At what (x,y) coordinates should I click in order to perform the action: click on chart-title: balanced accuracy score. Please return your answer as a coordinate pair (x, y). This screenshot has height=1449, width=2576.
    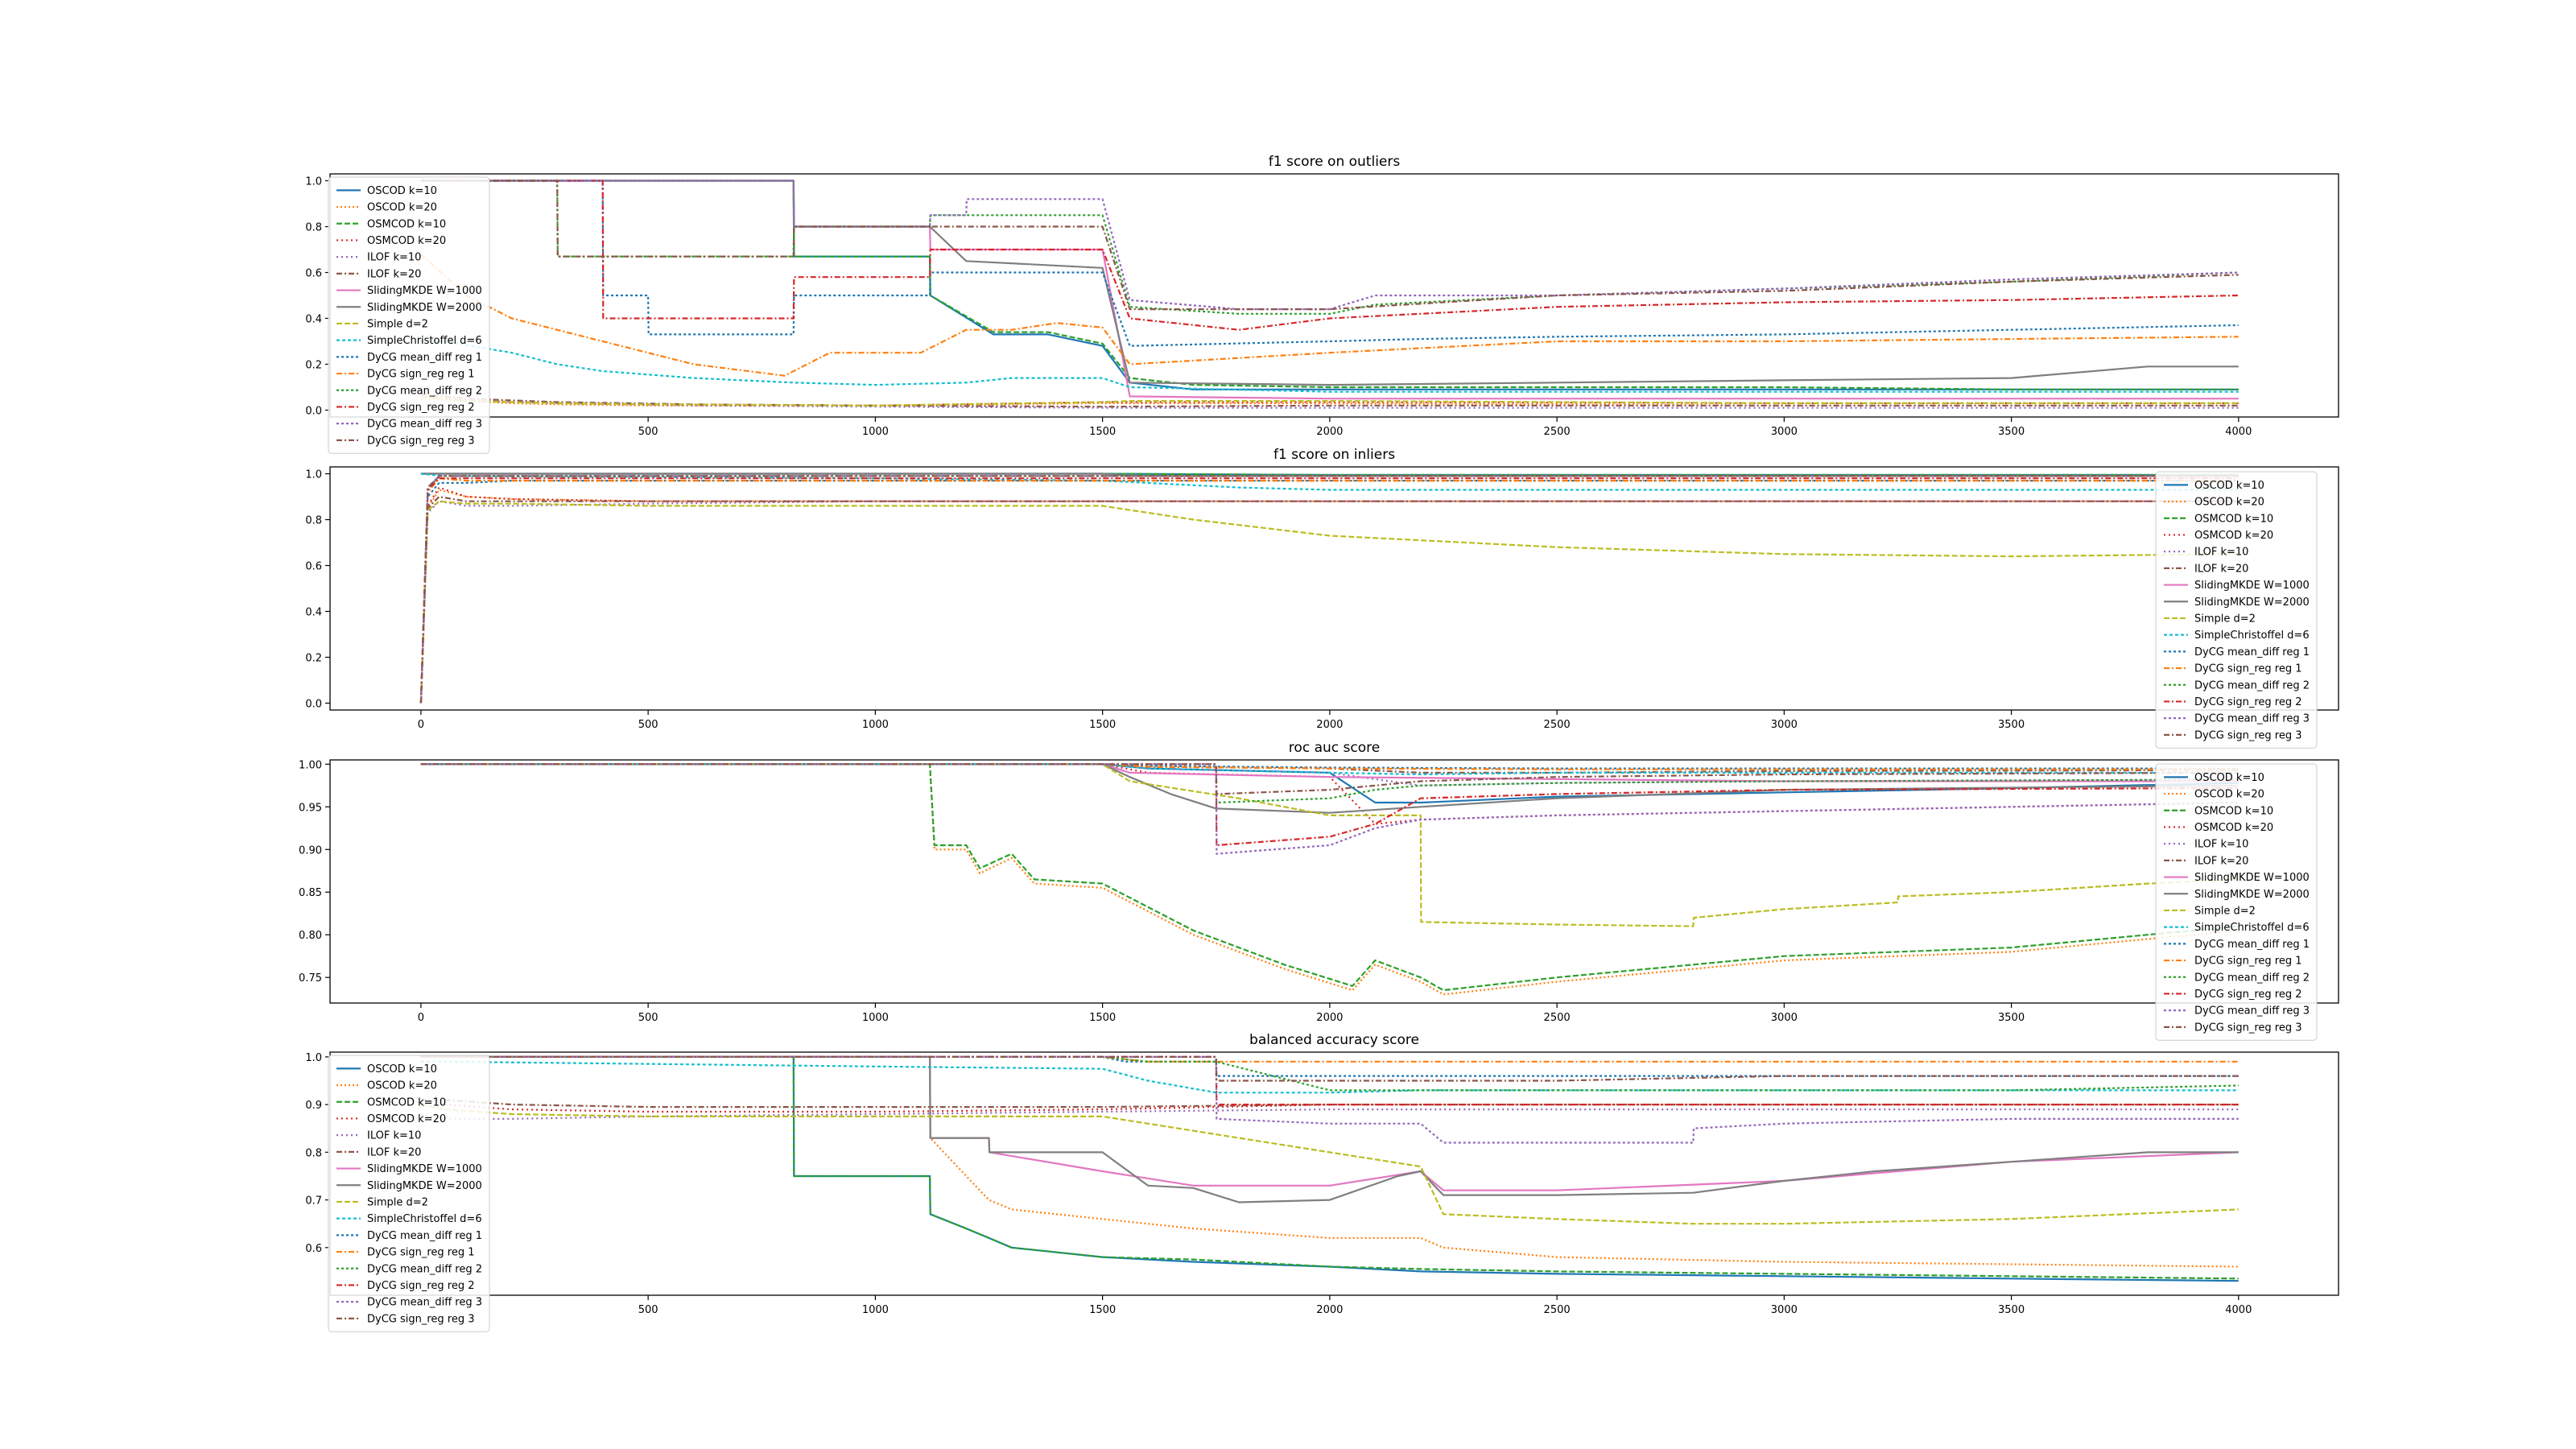
    Looking at the image, I should click on (1334, 1040).